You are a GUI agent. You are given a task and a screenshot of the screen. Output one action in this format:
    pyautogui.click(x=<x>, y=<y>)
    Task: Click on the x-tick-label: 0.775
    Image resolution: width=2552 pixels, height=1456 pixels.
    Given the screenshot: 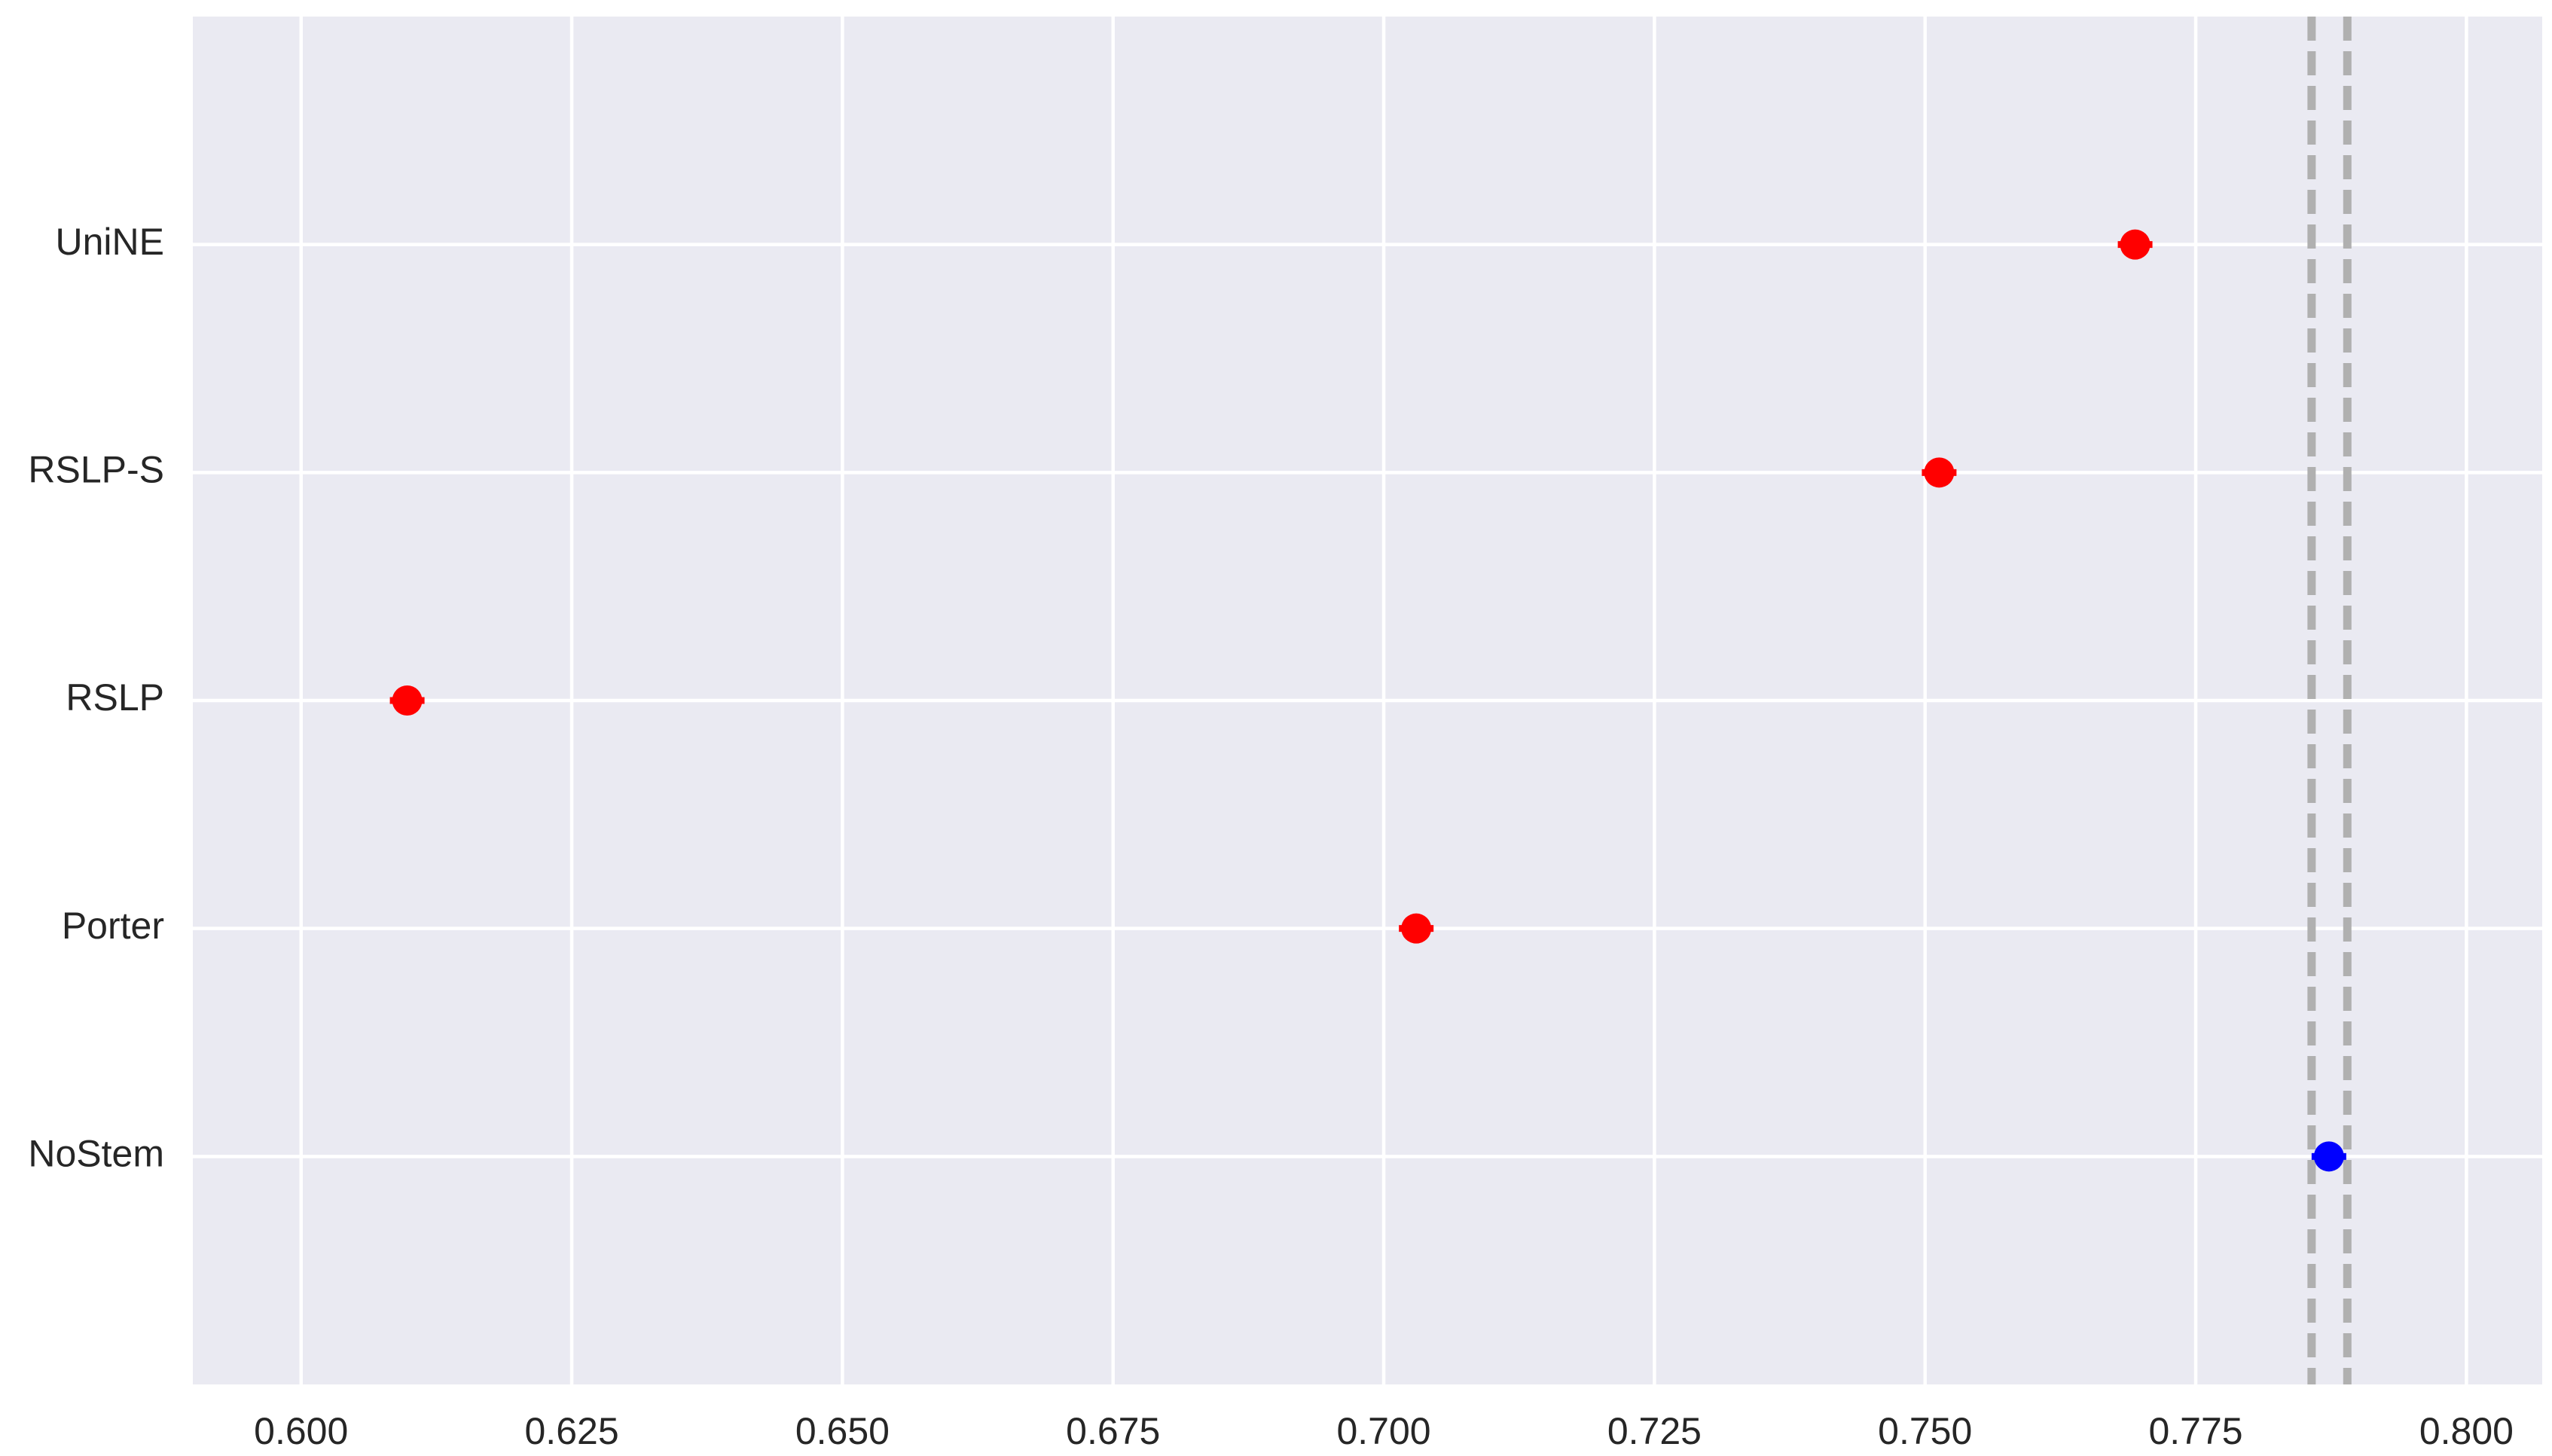 What is the action you would take?
    pyautogui.click(x=2195, y=1431)
    